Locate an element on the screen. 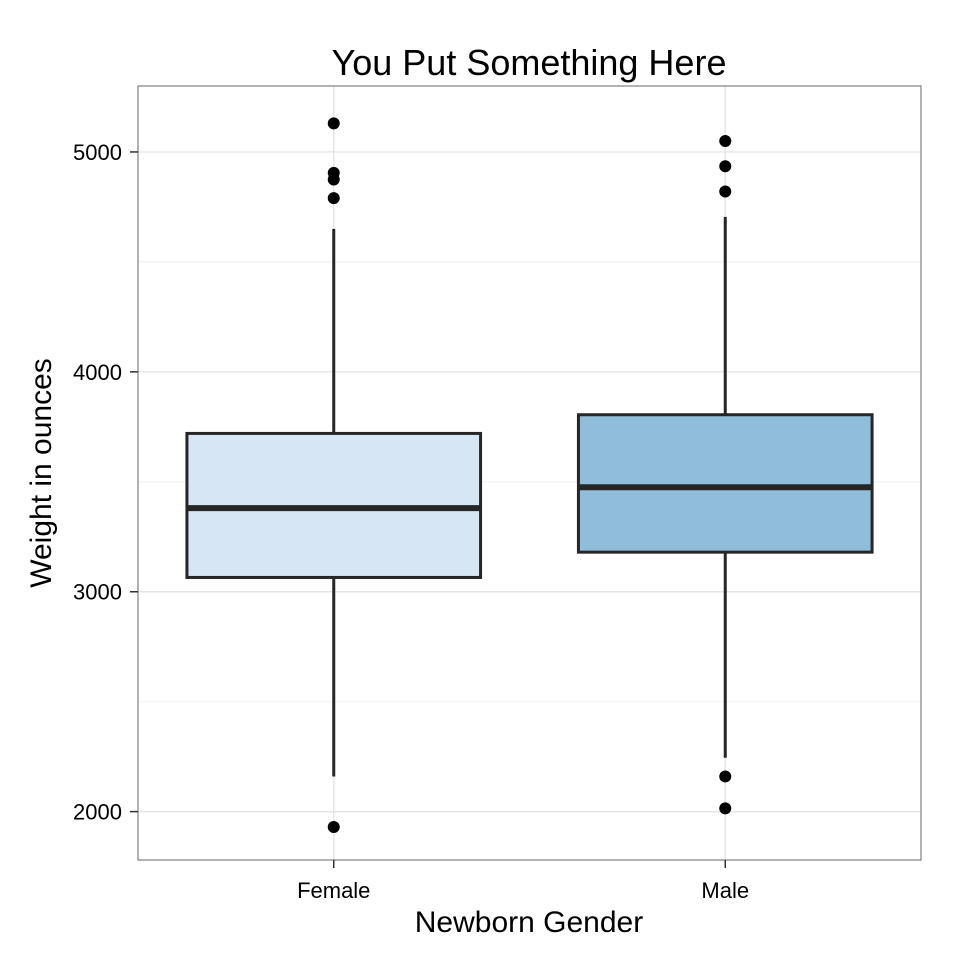 Image resolution: width=960 pixels, height=965 pixels. y-tick-label: 2000 is located at coordinates (97, 812).